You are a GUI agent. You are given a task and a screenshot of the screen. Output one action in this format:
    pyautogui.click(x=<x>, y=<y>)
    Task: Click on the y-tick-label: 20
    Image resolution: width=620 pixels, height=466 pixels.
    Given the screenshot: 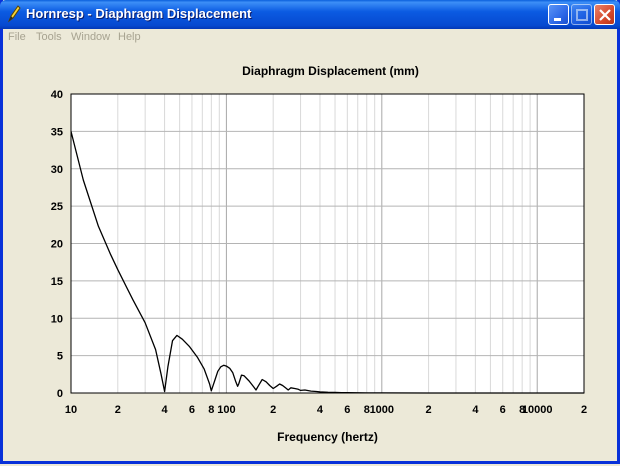 What is the action you would take?
    pyautogui.click(x=57, y=245)
    